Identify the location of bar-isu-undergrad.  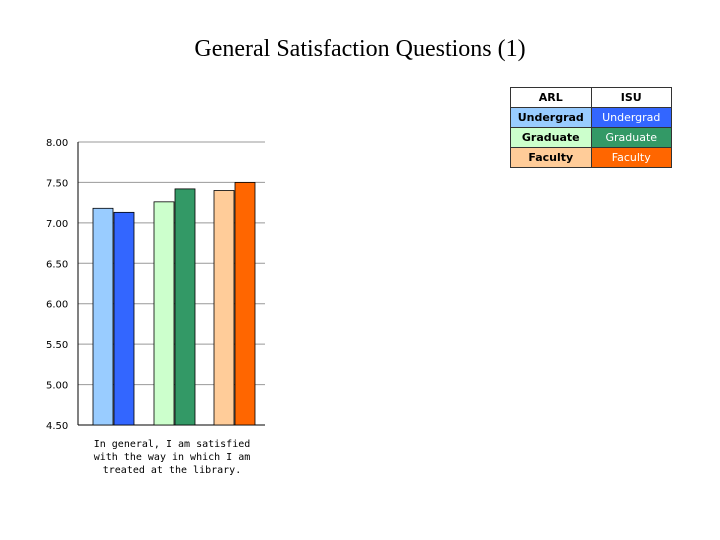
(124, 318).